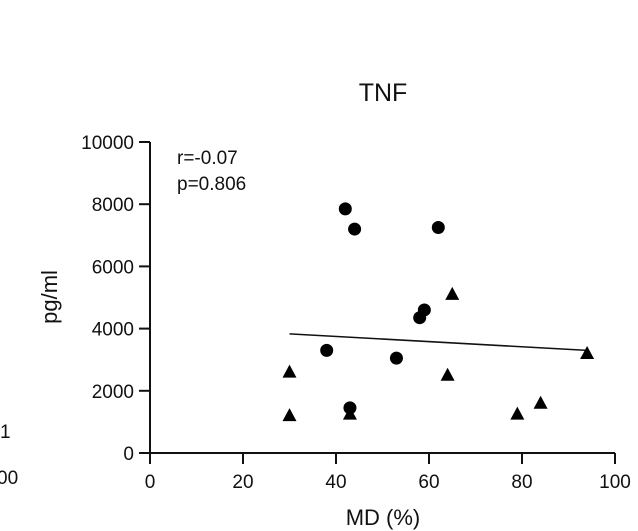  I want to click on x-tick-label-2: 40, so click(335, 482).